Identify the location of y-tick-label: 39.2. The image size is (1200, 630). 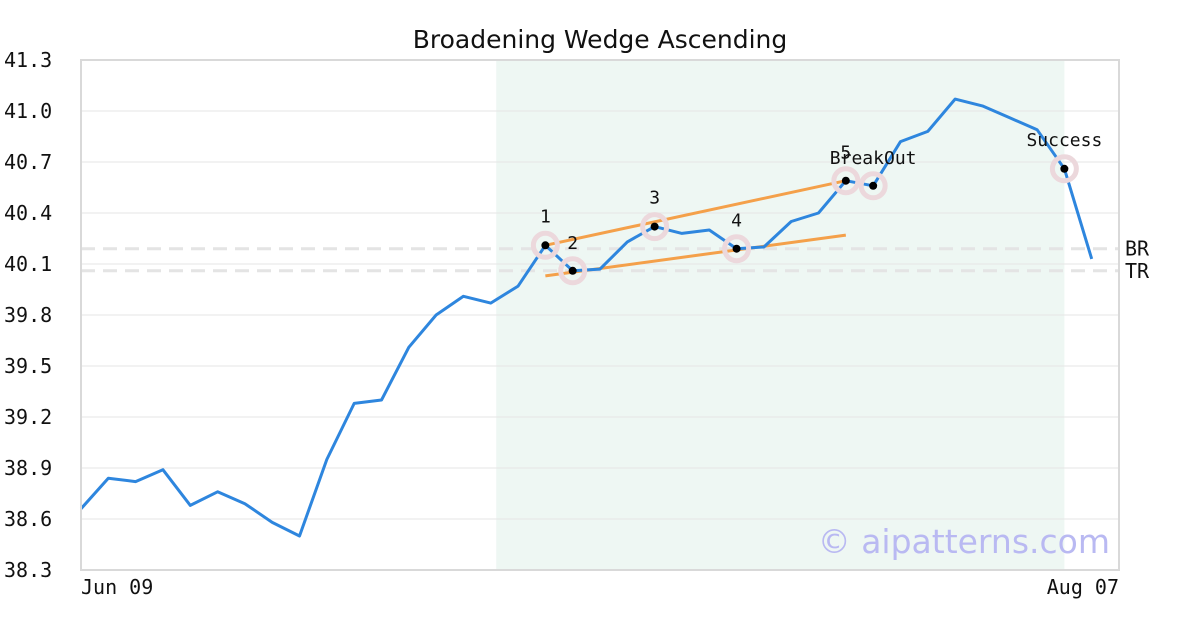
(28, 417).